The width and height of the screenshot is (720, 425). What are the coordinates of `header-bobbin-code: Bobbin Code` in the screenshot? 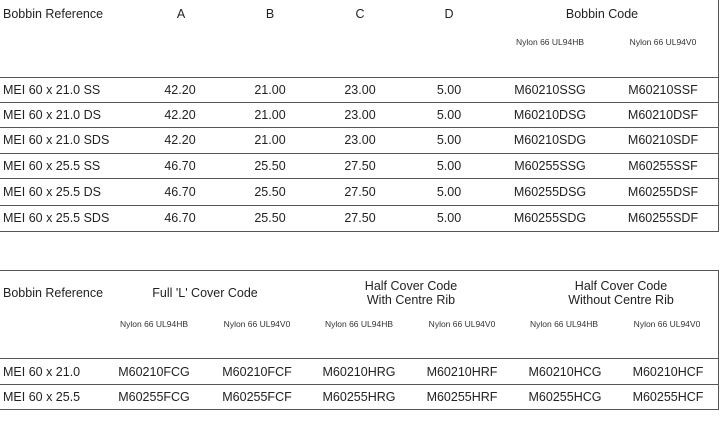 It's located at (602, 14).